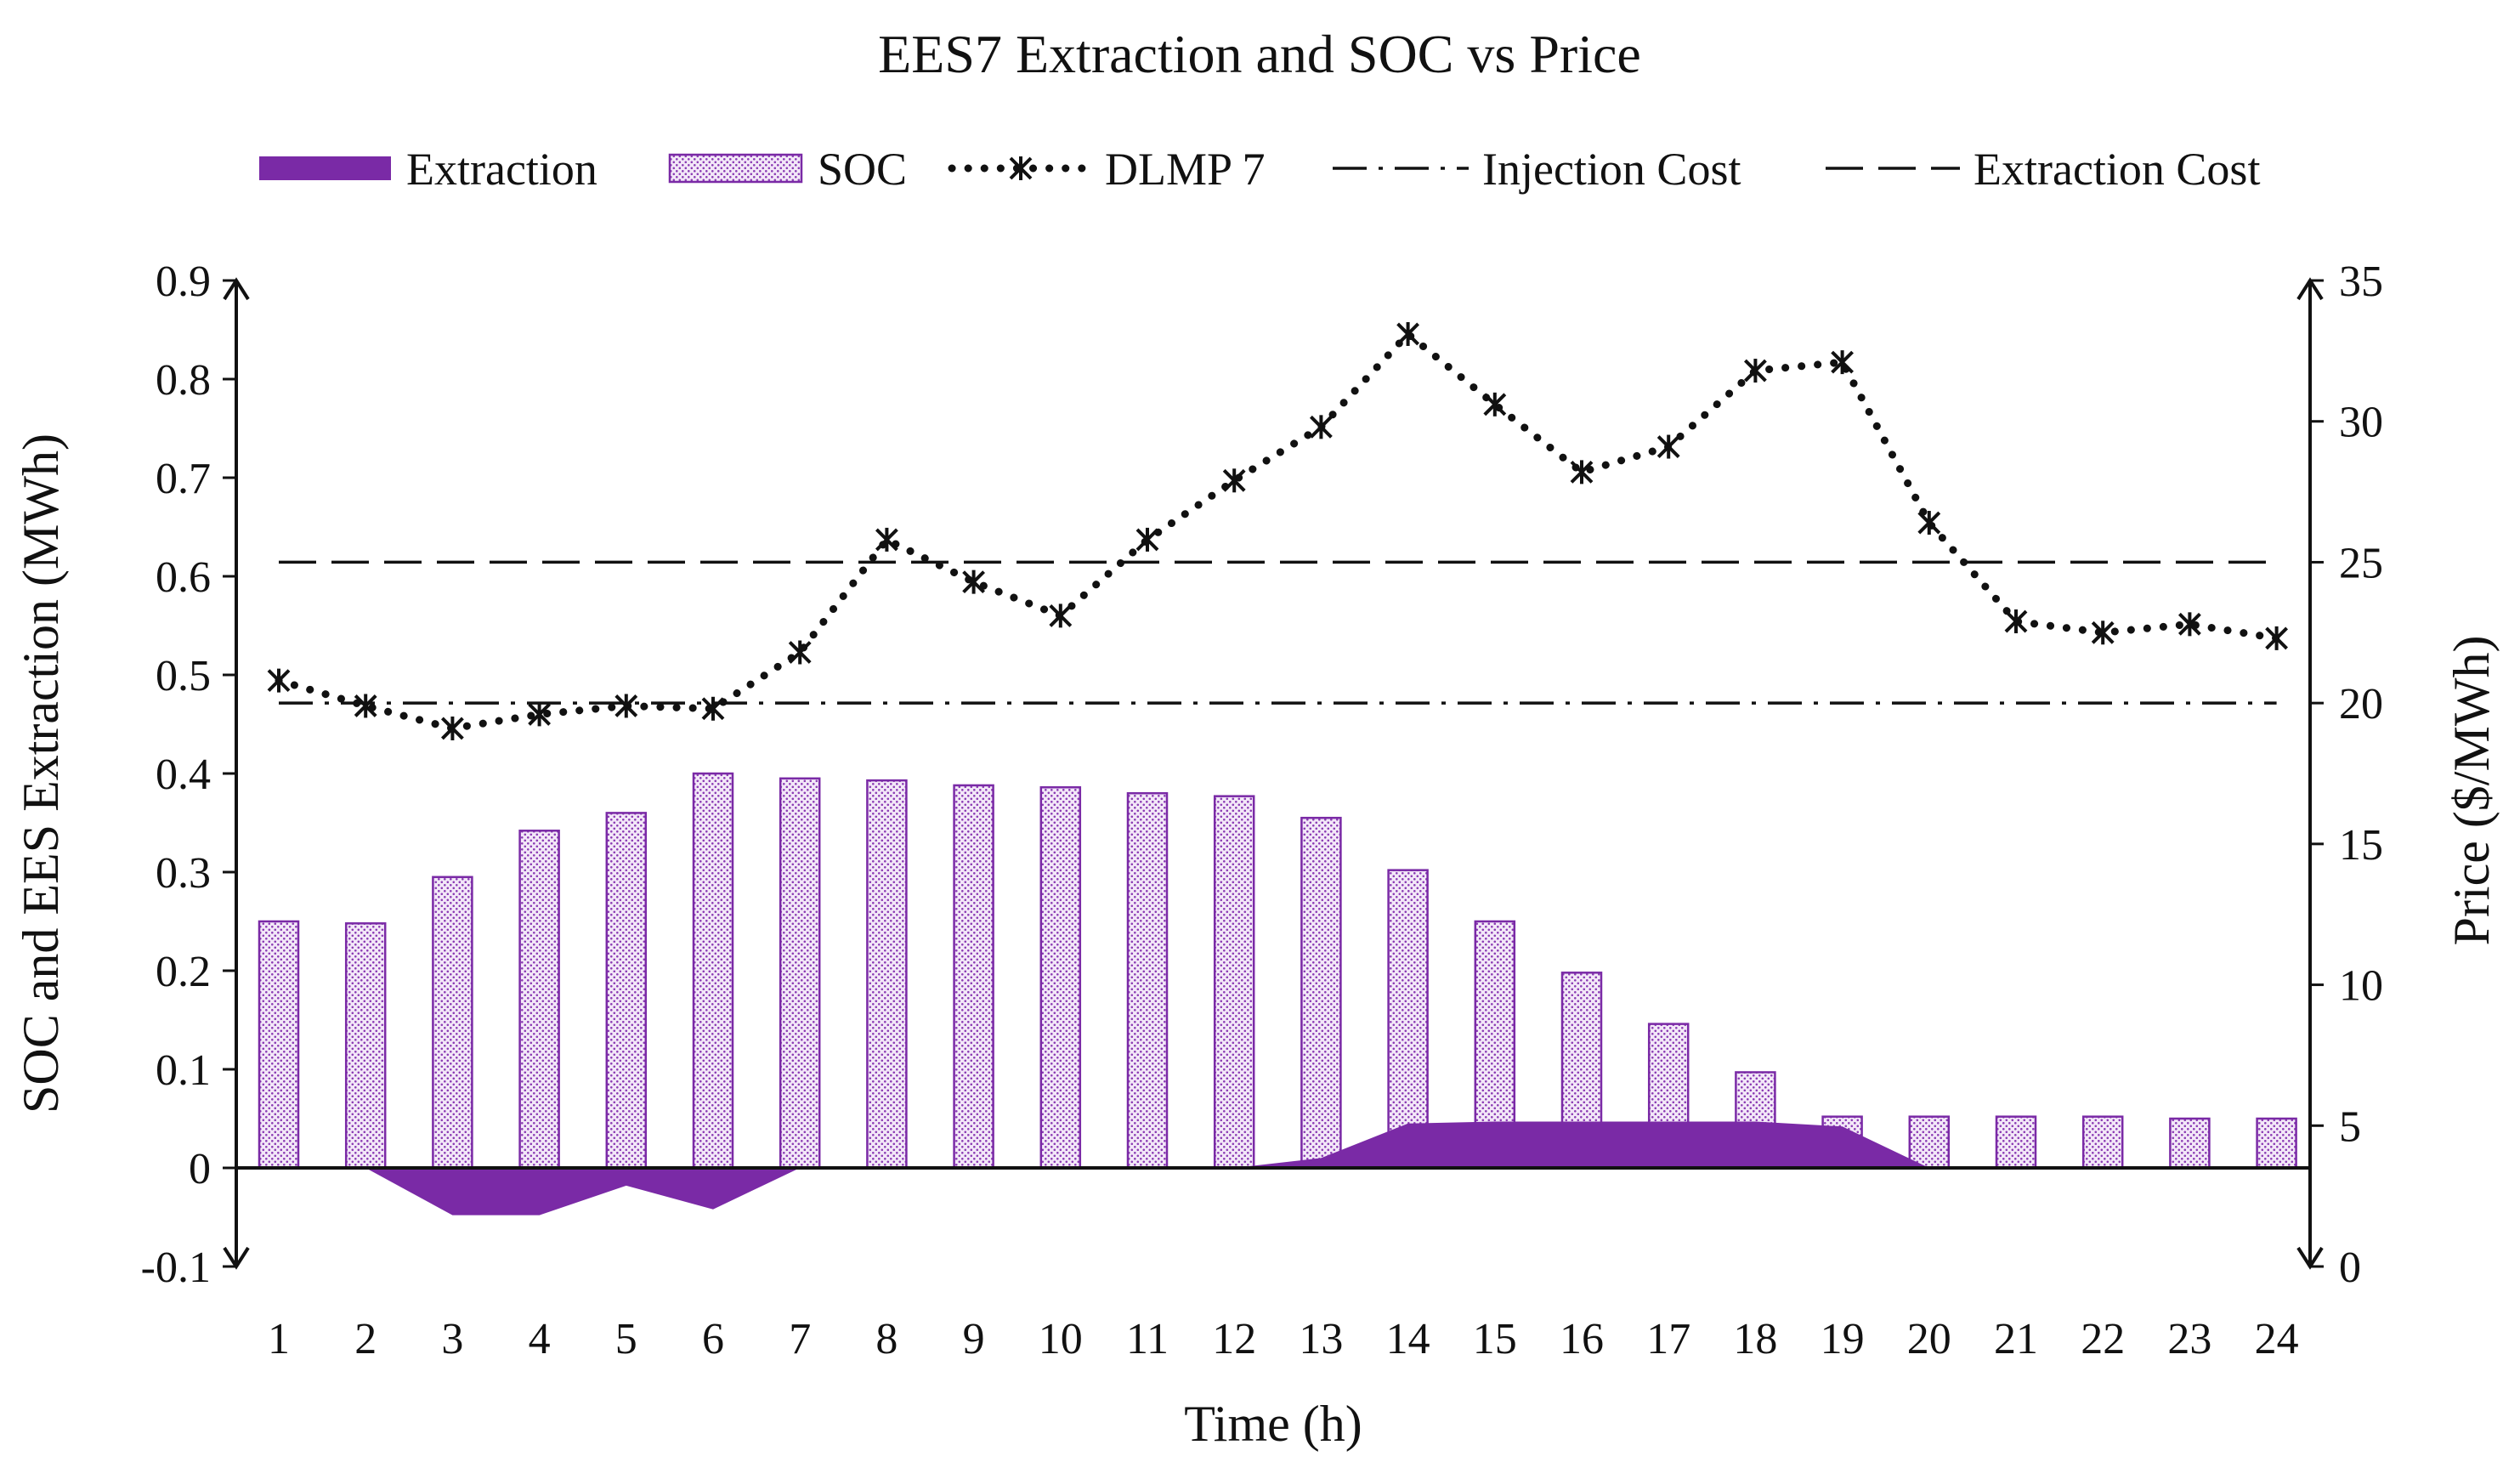 This screenshot has width=2520, height=1479. I want to click on x-tick-label: 15, so click(1495, 1339).